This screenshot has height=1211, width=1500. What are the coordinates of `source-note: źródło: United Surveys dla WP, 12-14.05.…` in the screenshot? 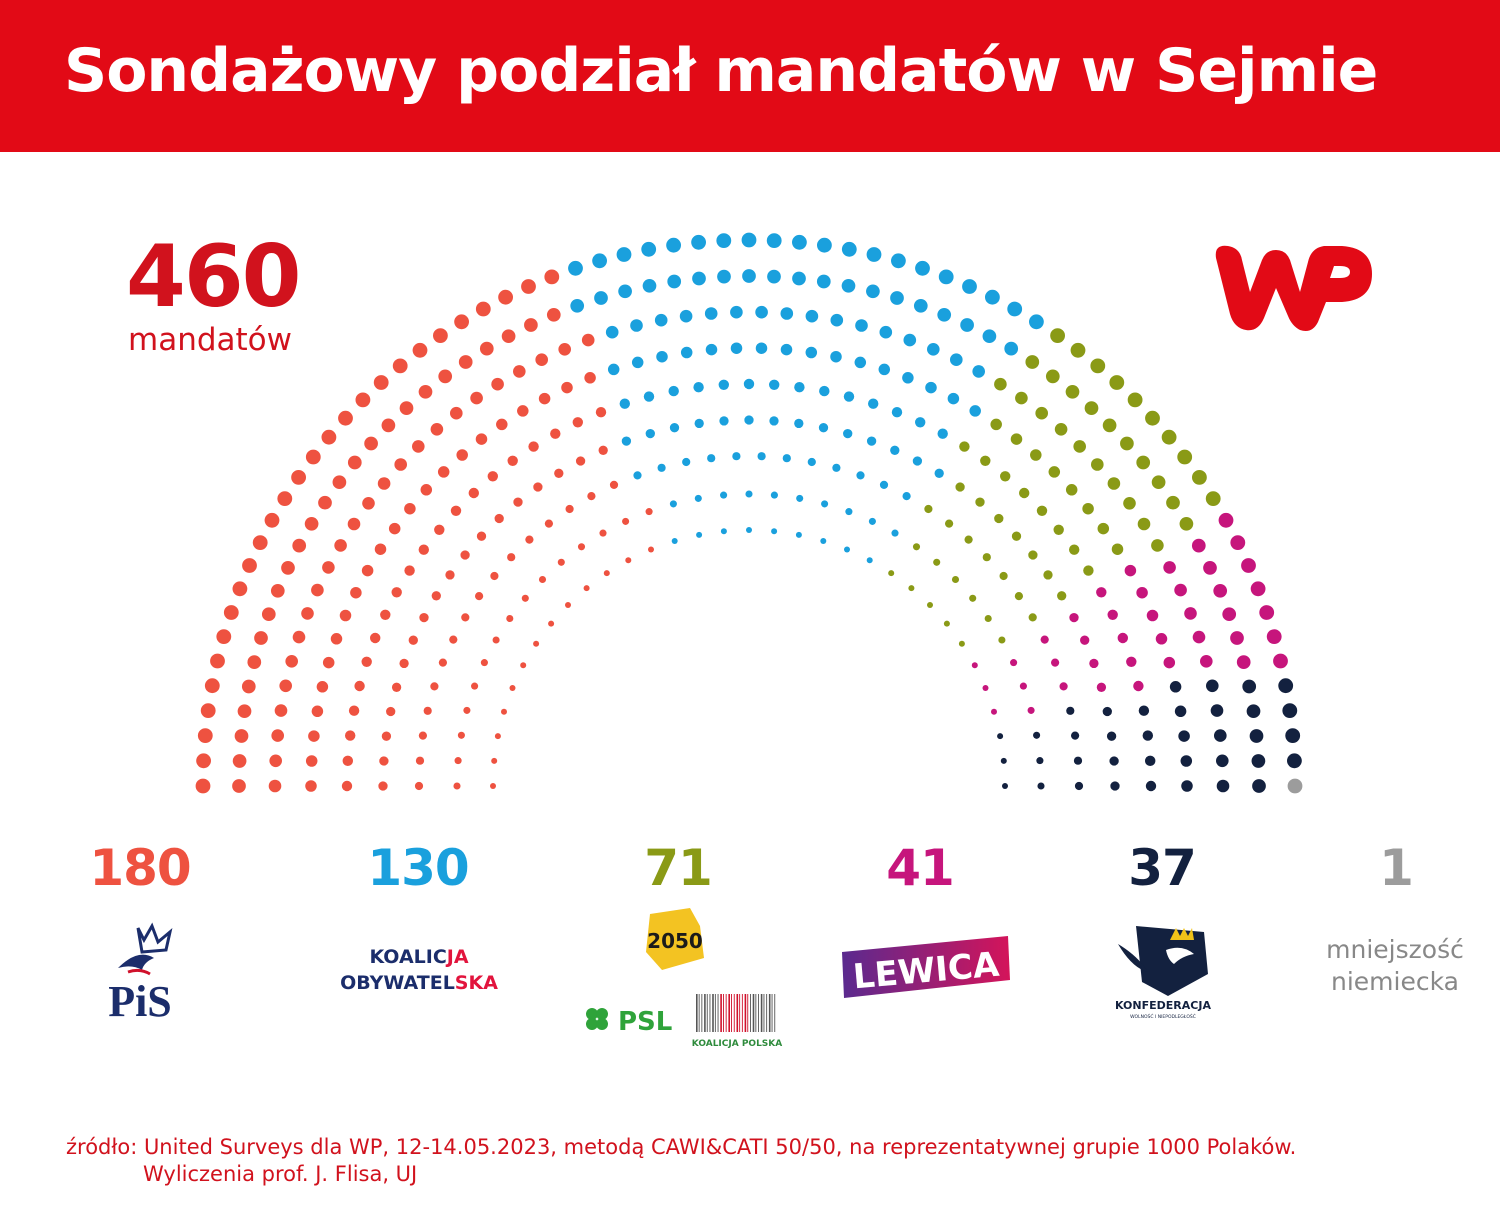 It's located at (681, 1161).